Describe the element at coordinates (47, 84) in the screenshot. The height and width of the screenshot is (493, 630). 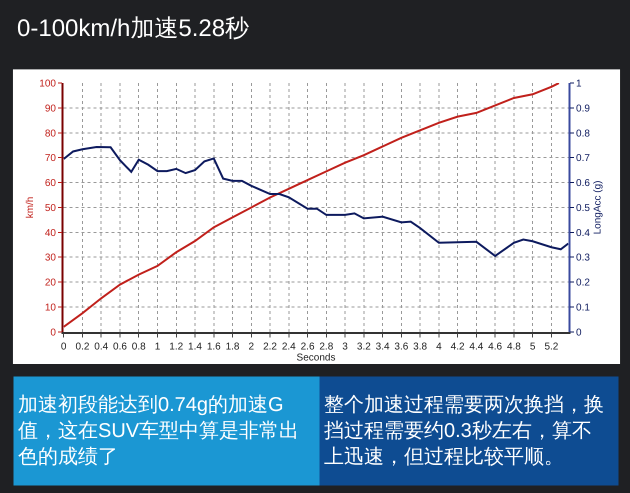
I see `y-tick-label: 100` at that location.